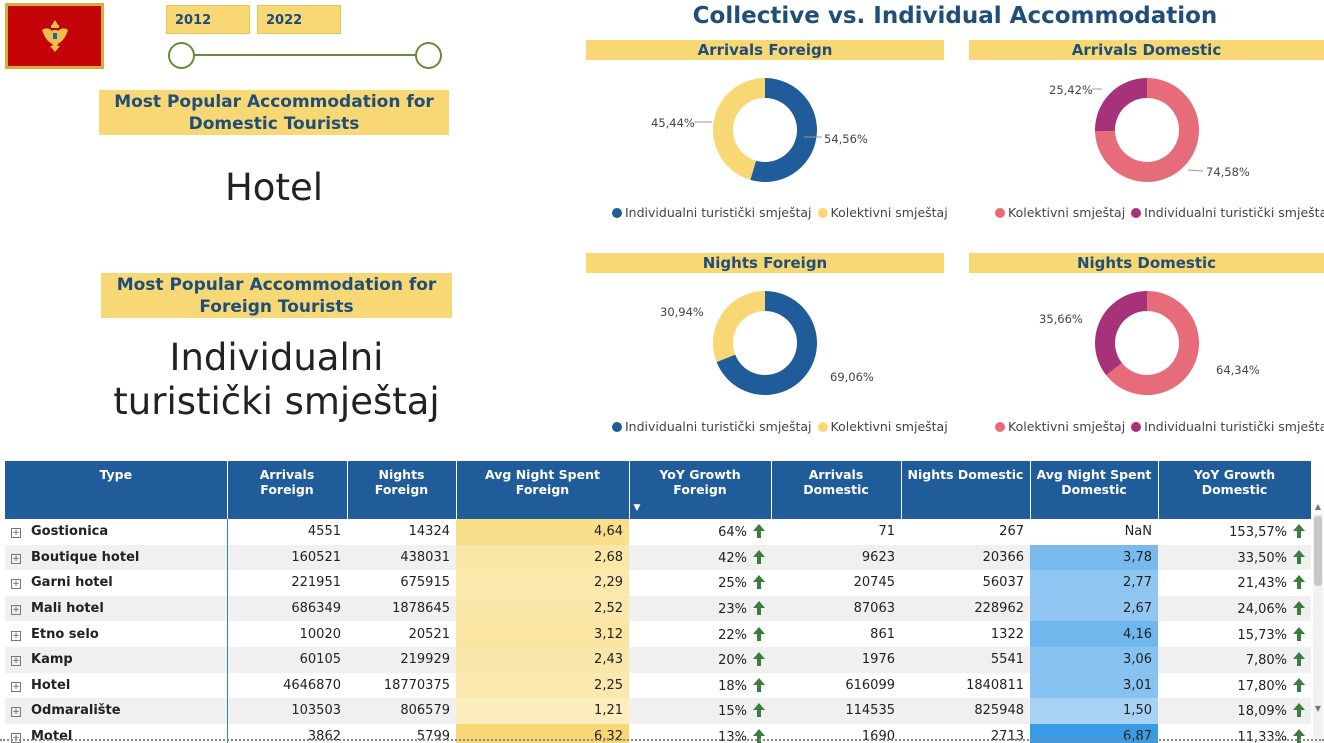 This screenshot has height=743, width=1324. Describe the element at coordinates (700, 490) in the screenshot. I see `column-header: YoY Growth Foreign ▼` at that location.